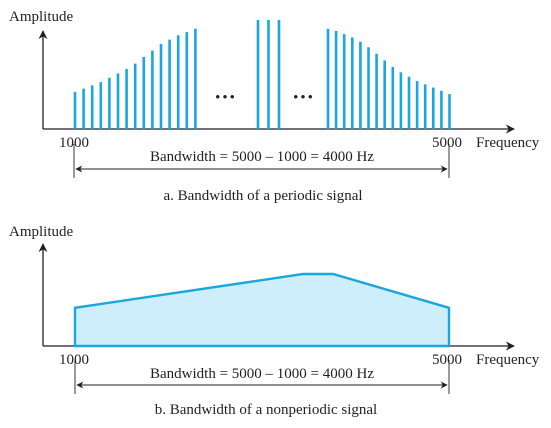 This screenshot has height=428, width=551. Describe the element at coordinates (262, 157) in the screenshot. I see `panel-a-bandwidth-label: Bandwidth = 5000 – 1000 = 4000 Hz` at that location.